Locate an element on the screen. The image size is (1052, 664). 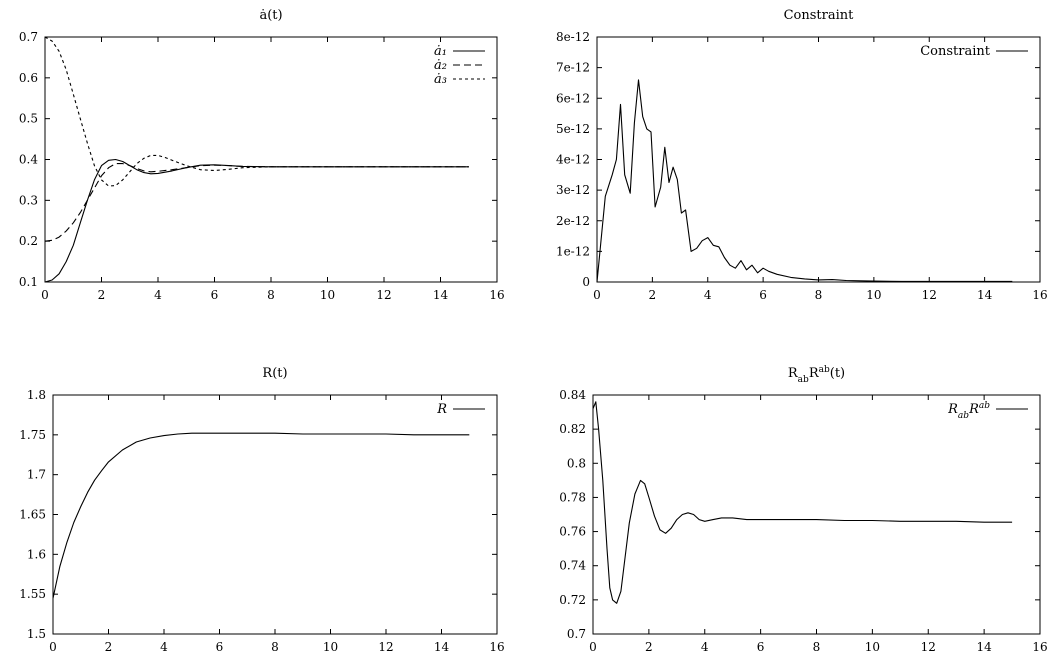
chart-title: Constraint is located at coordinates (819, 15).